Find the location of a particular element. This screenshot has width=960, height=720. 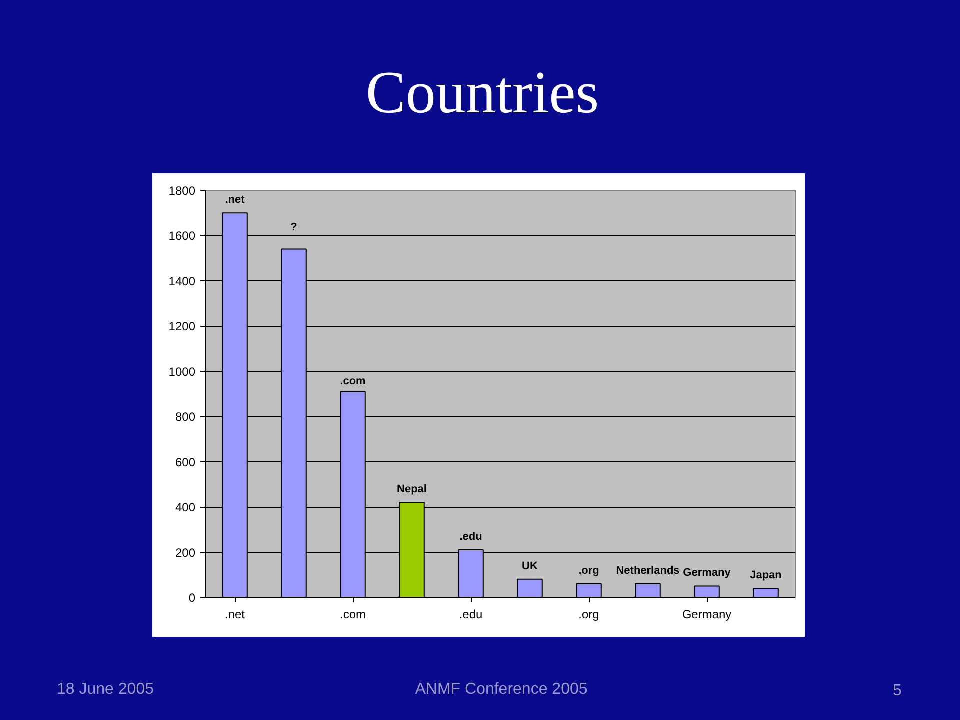

text: 5 is located at coordinates (897, 691).